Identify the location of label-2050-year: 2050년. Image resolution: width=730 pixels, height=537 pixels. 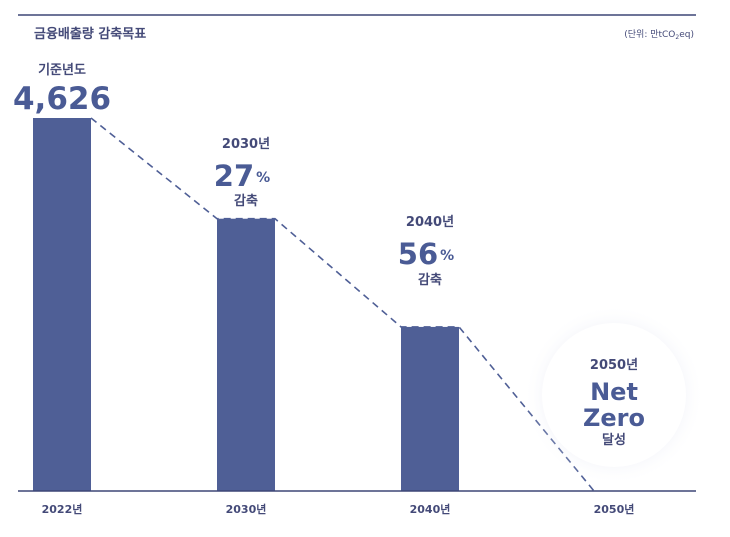
(614, 365).